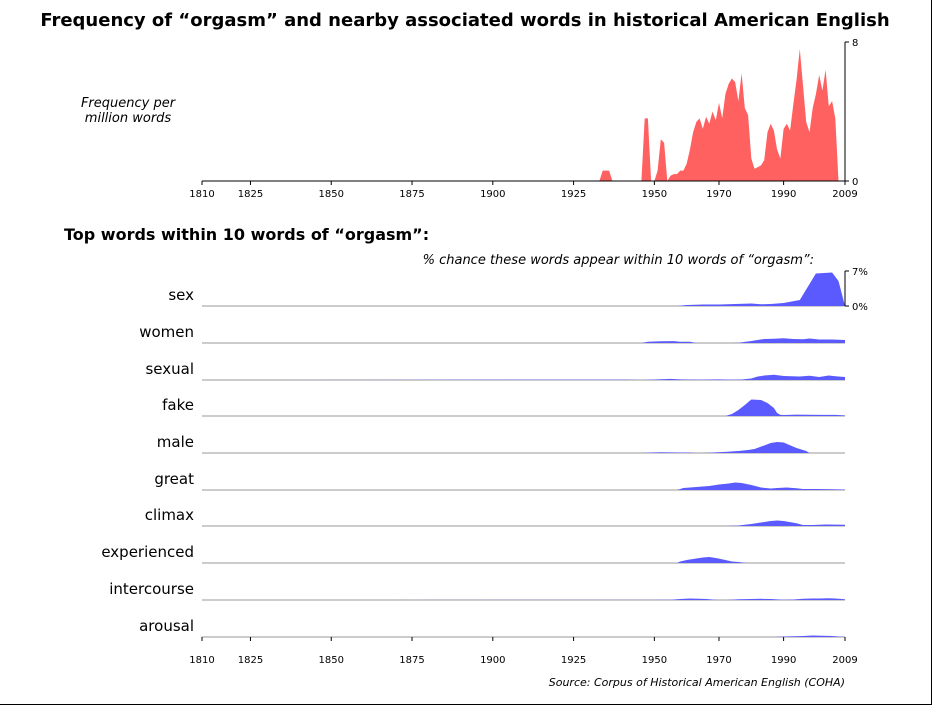 This screenshot has height=705, width=932. I want to click on frequency-y-axis-label: Frequency per million words, so click(128, 111).